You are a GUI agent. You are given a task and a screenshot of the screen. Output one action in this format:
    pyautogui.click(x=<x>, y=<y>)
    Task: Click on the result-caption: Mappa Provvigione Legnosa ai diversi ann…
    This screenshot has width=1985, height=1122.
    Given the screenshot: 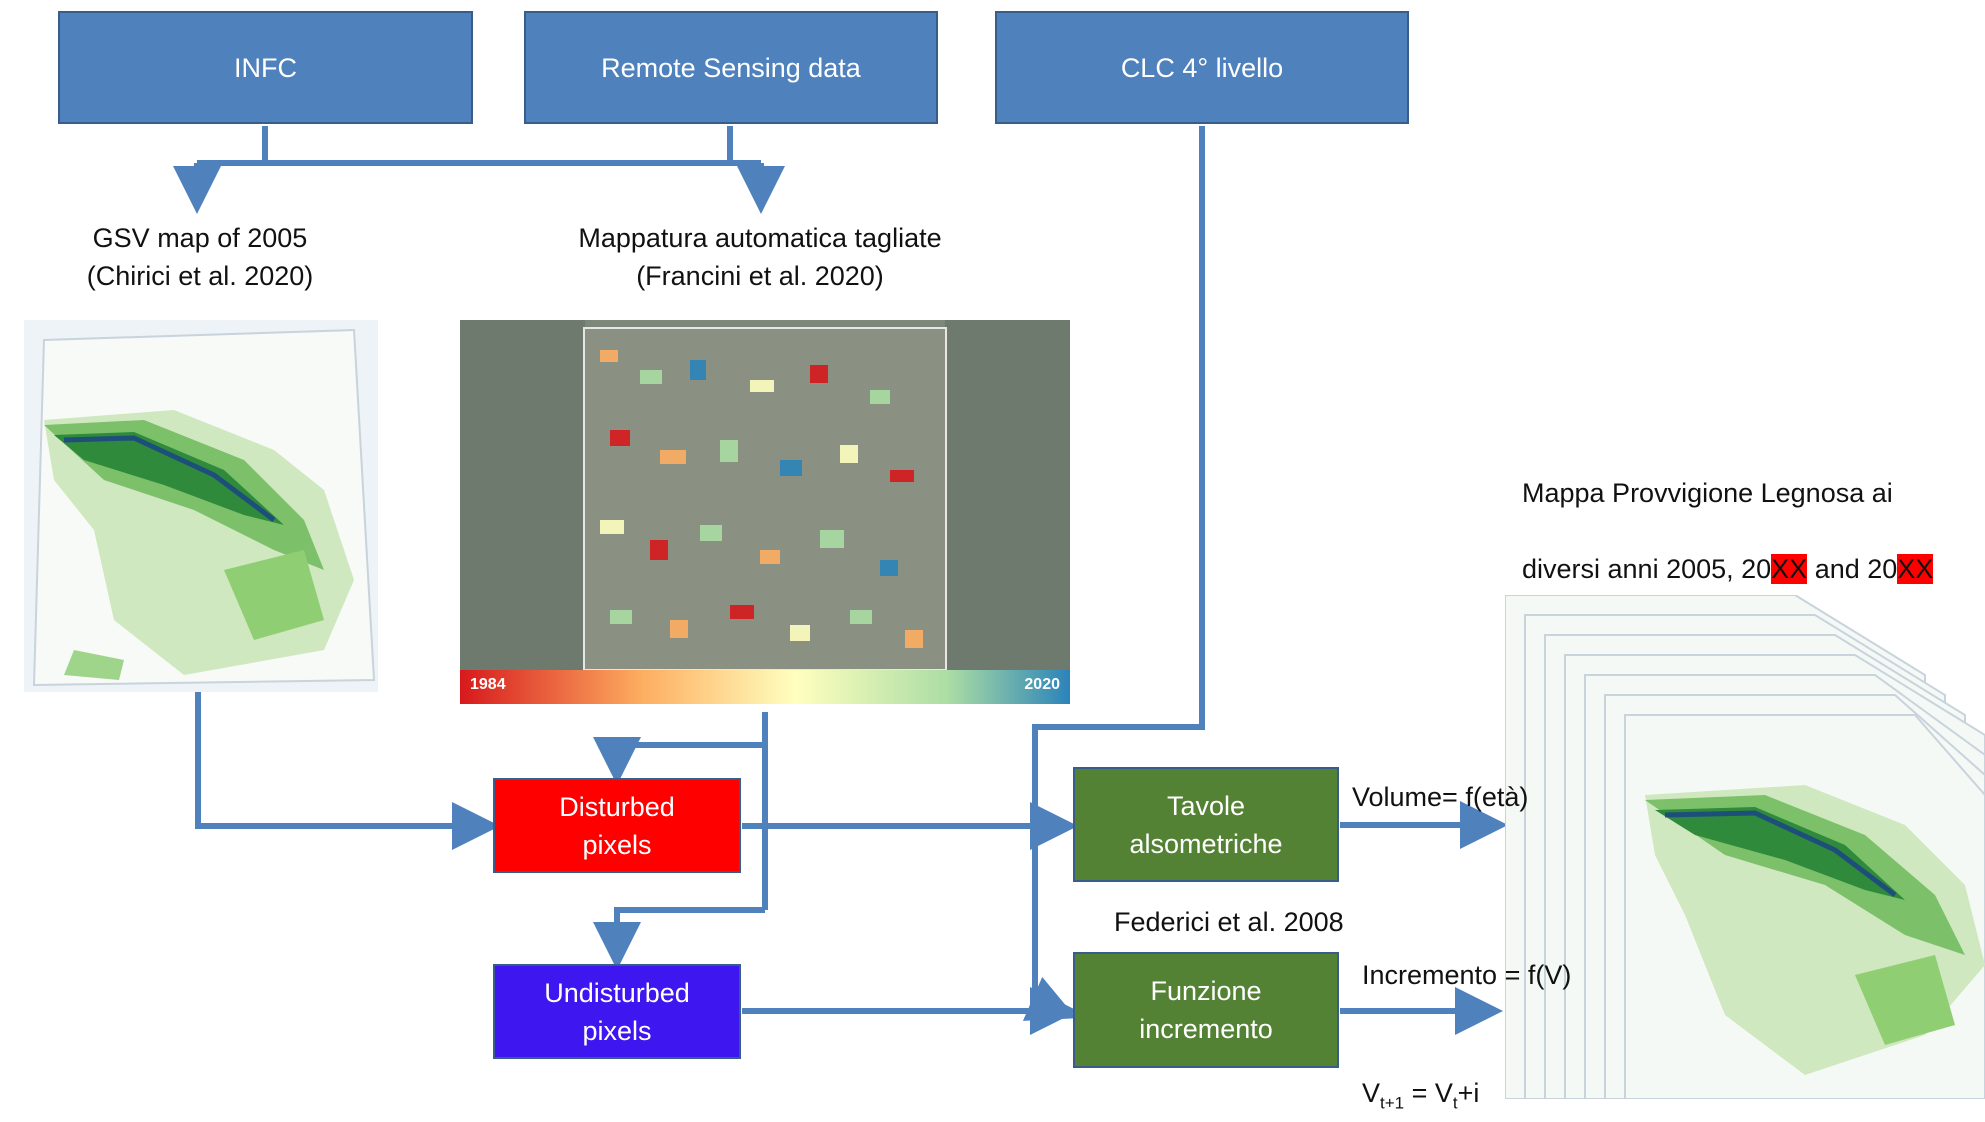 What is the action you would take?
    pyautogui.click(x=1752, y=531)
    